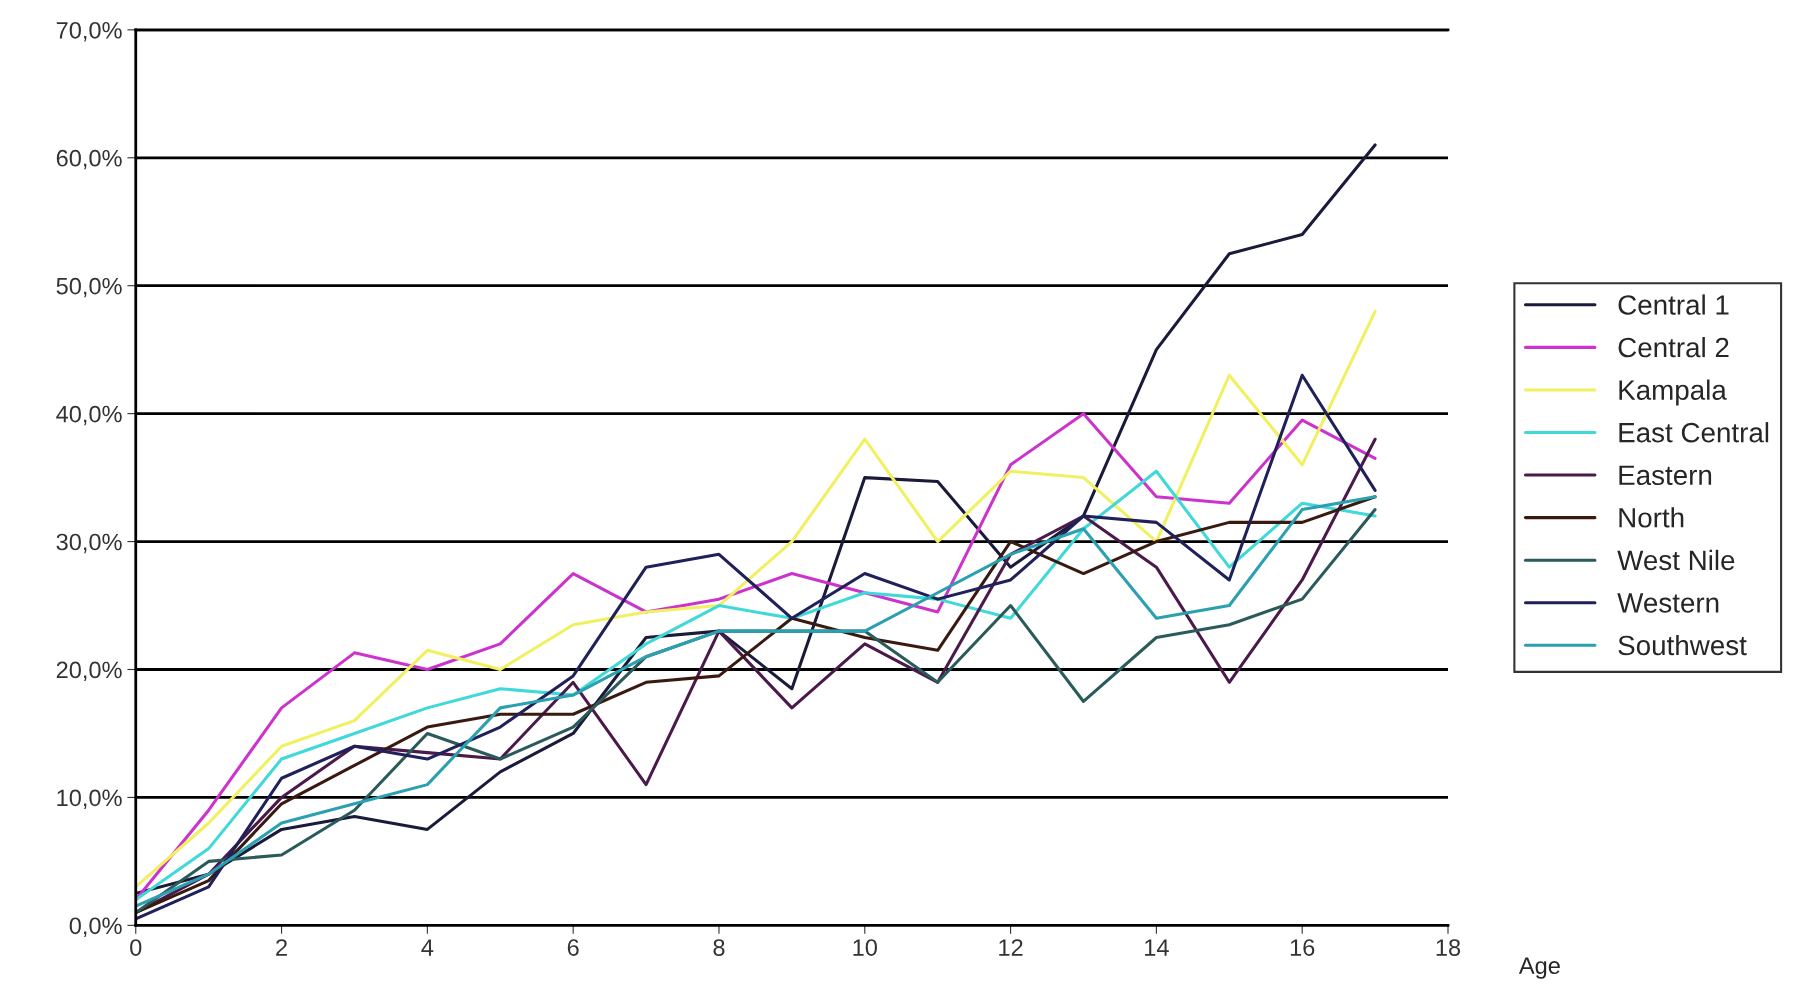 This screenshot has width=1810, height=995. Describe the element at coordinates (89, 799) in the screenshot. I see `y-tick-label: 10,0%` at that location.